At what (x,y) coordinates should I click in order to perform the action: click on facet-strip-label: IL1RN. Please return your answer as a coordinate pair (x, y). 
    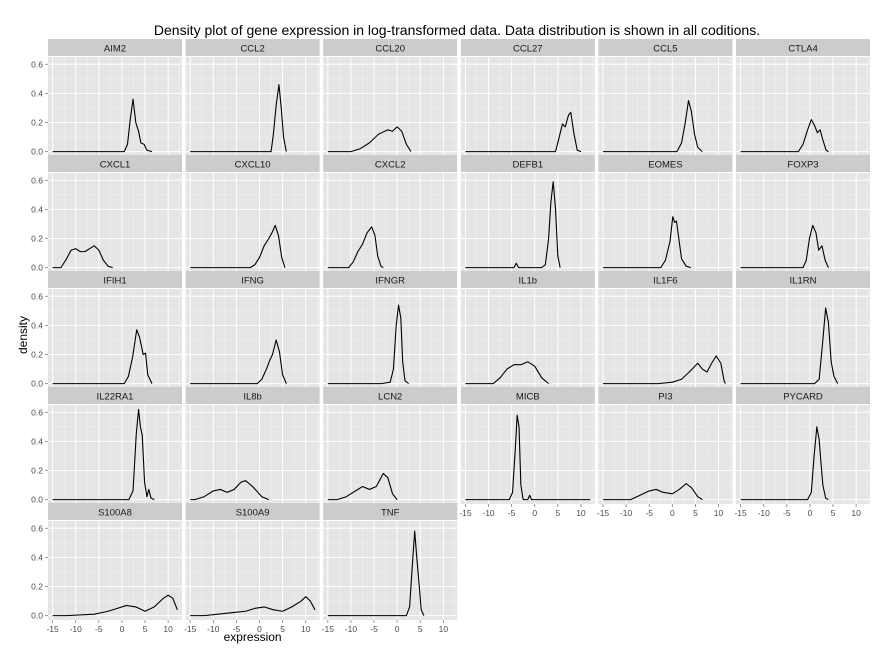
    Looking at the image, I should click on (803, 281).